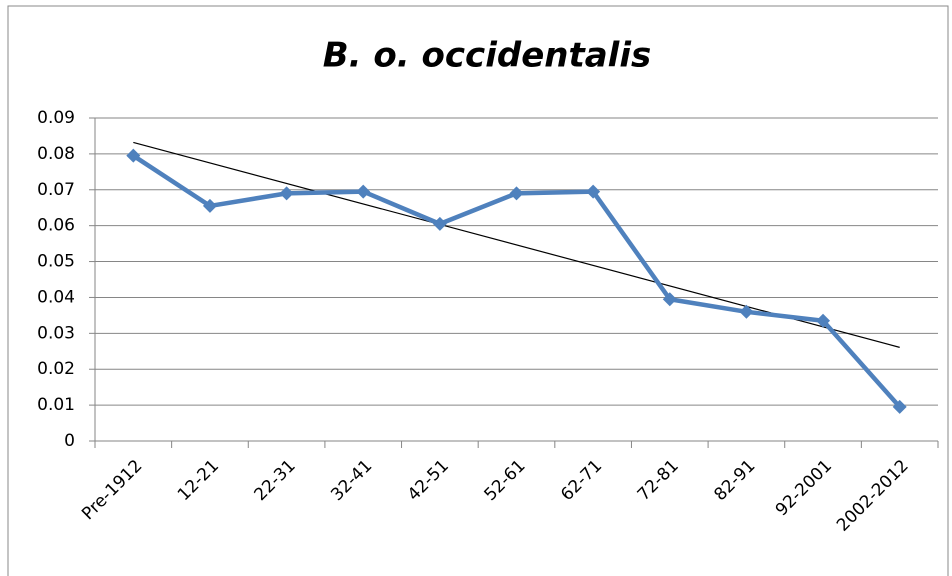 The height and width of the screenshot is (576, 952). Describe the element at coordinates (56, 154) in the screenshot. I see `y-tick-label: 0.08` at that location.